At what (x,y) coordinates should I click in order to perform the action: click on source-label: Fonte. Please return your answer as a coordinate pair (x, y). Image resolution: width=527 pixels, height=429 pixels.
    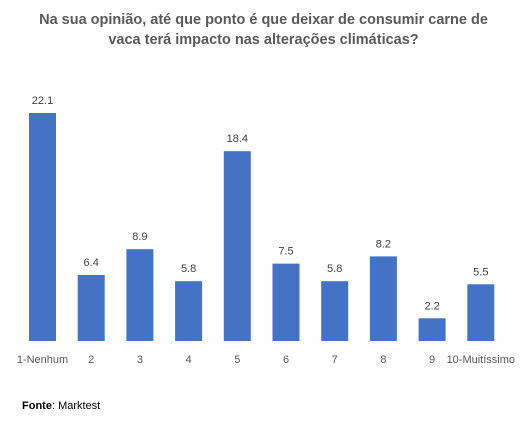
    Looking at the image, I should click on (37, 406).